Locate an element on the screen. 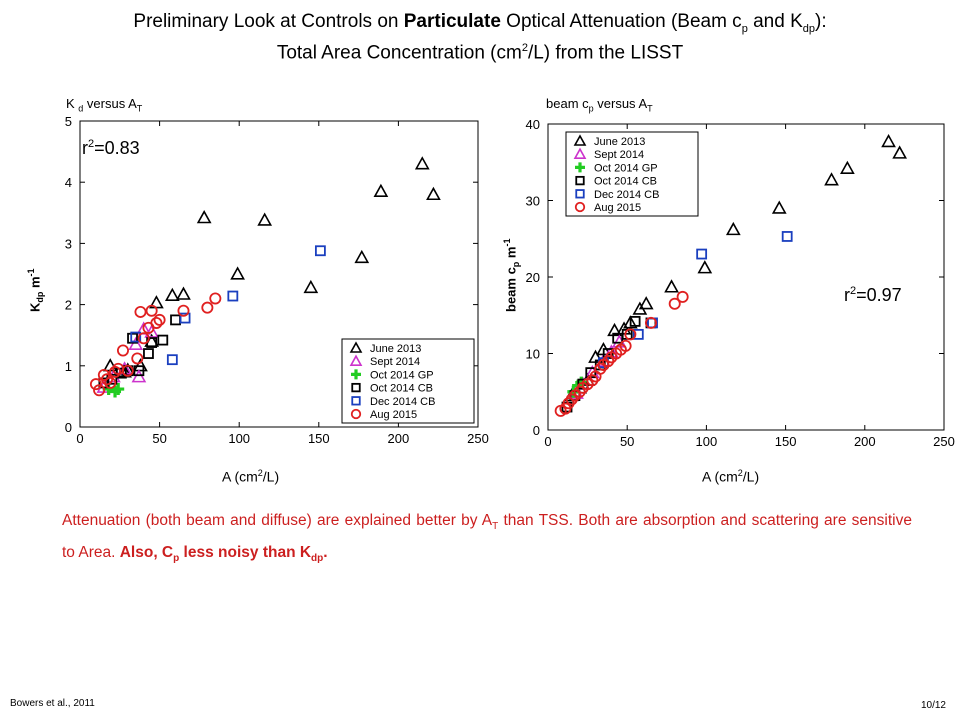  x-tick-label: 150 is located at coordinates (786, 441).